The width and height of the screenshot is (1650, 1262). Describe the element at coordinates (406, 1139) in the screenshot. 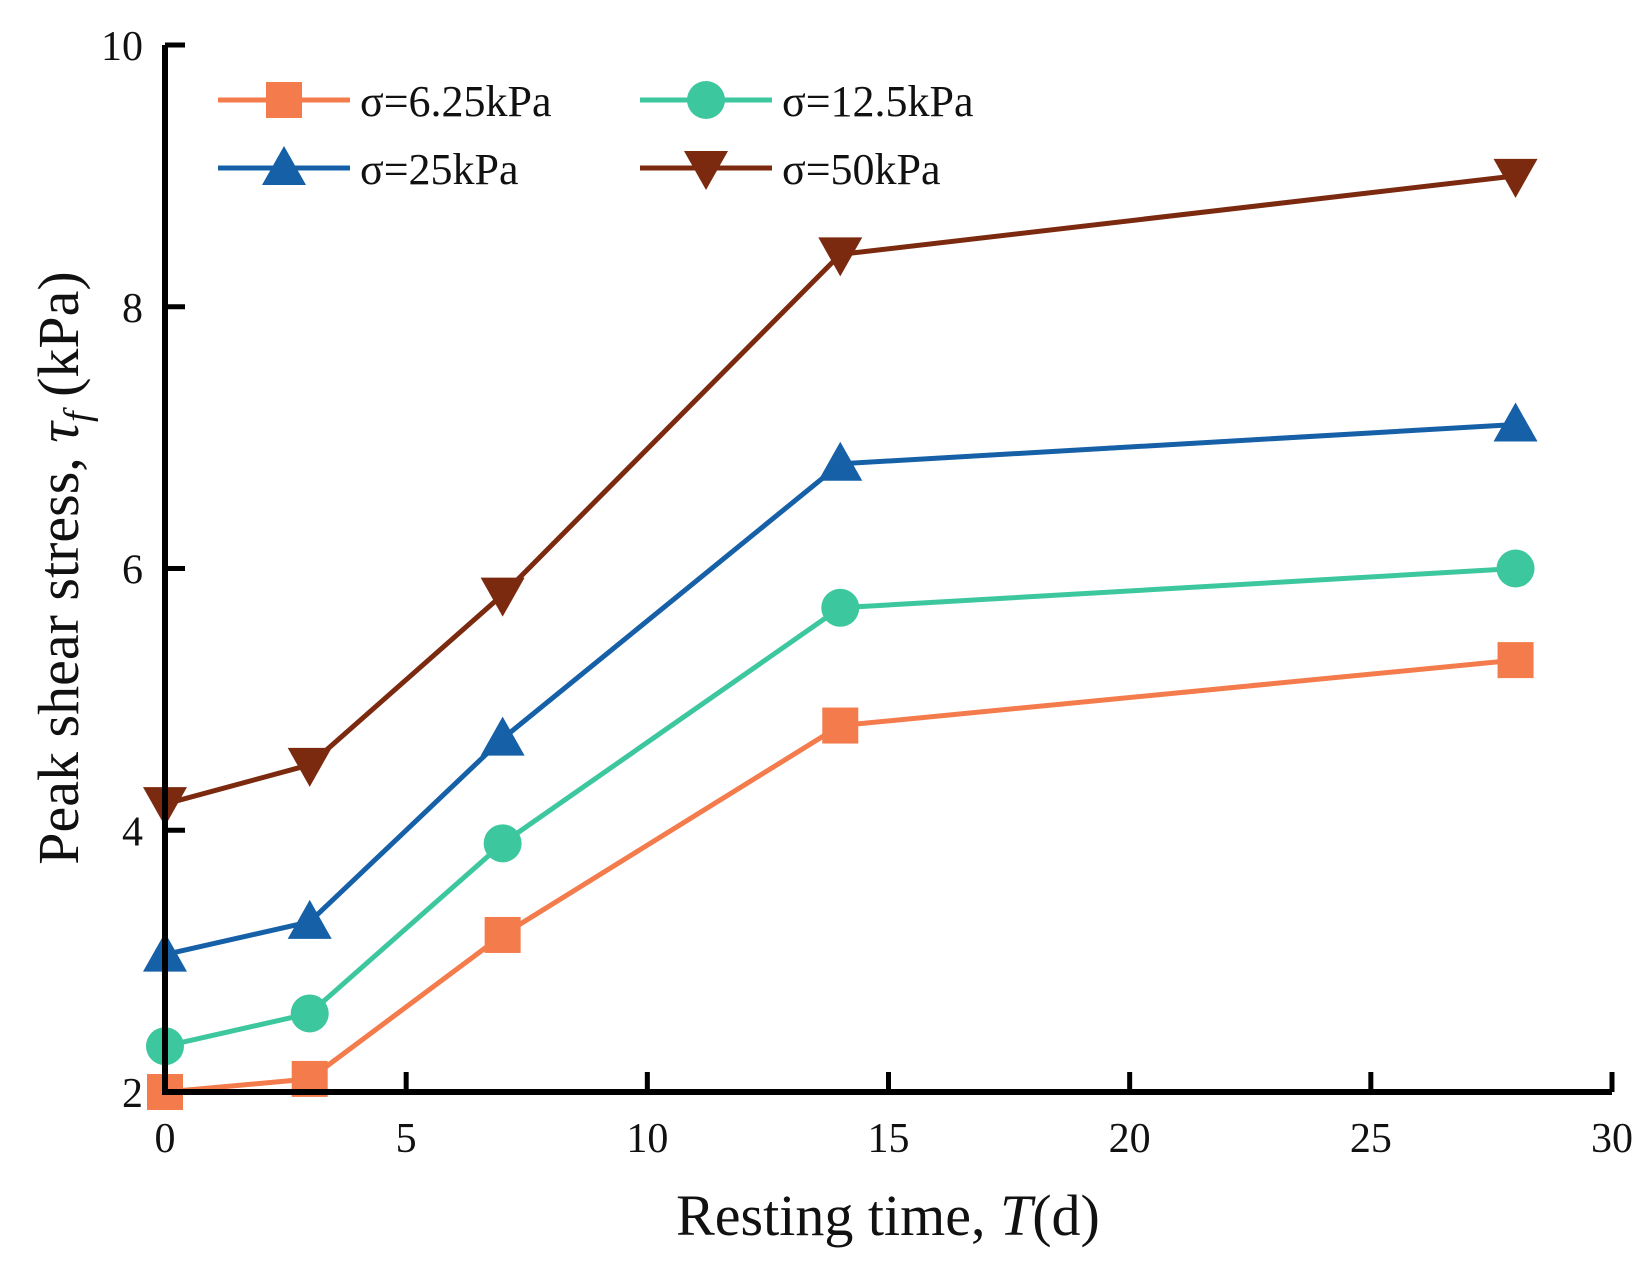

I see `x-tick-label: 5` at that location.